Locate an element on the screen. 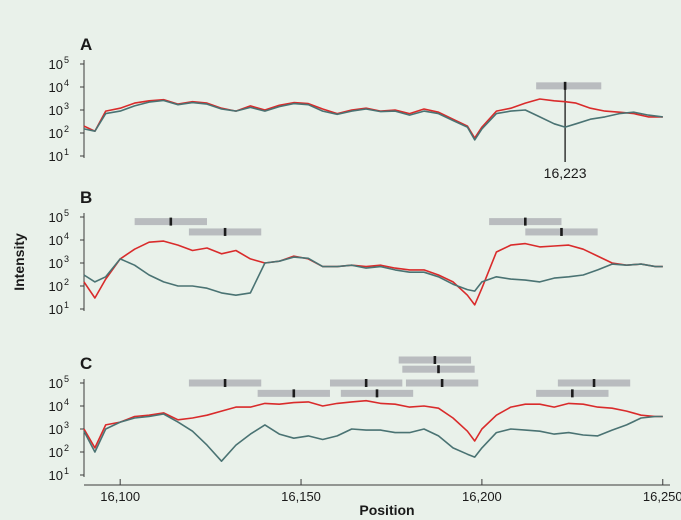 The image size is (681, 520). y-axis-title: Intensity is located at coordinates (19, 262).